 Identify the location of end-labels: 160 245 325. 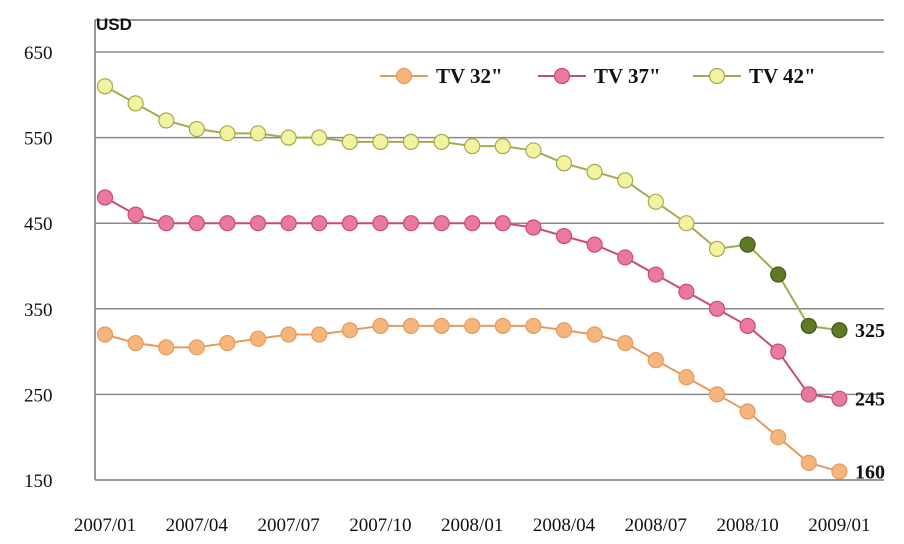
(870, 401).